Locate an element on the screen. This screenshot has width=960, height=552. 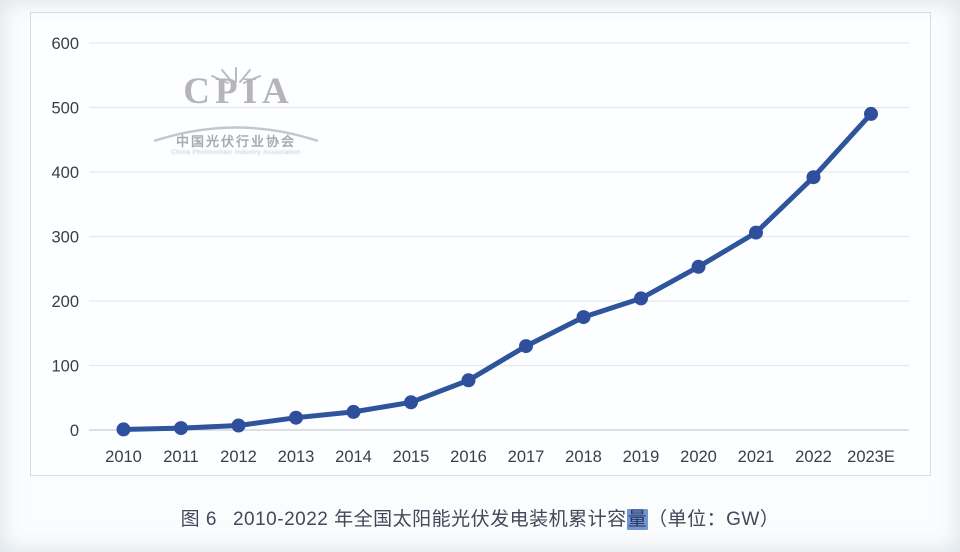
caption-text: 2010-2022 年全国太阳能光伏发电装机累计容 is located at coordinates (429, 519).